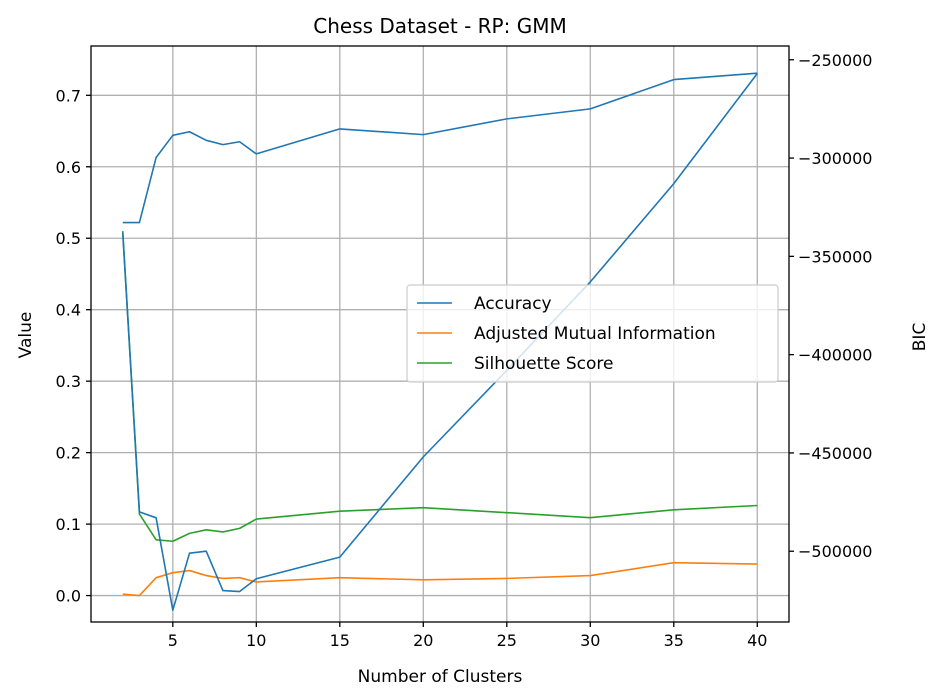 The image size is (944, 700). What do you see at coordinates (595, 334) in the screenshot?
I see `legend-label: Adjusted Mutual Information` at bounding box center [595, 334].